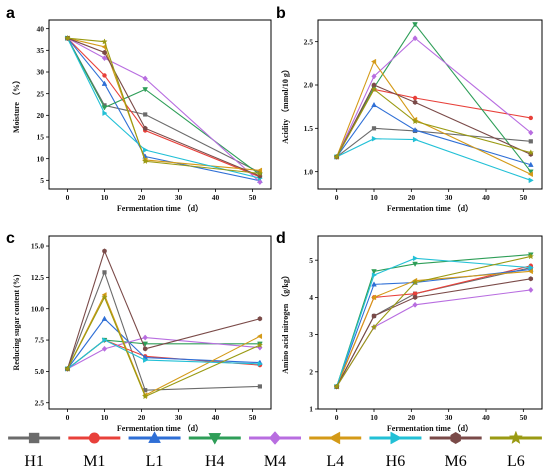  Describe the element at coordinates (155, 461) in the screenshot. I see `legend-label: L1` at that location.